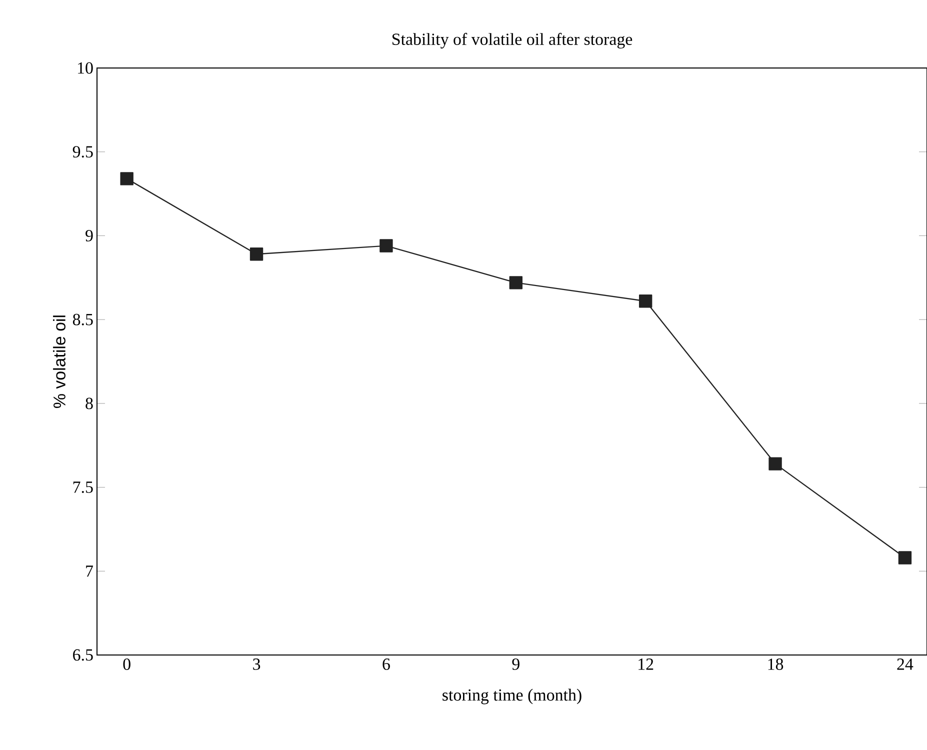 This screenshot has height=750, width=927. I want to click on y-axis-title: % volatile oil, so click(59, 362).